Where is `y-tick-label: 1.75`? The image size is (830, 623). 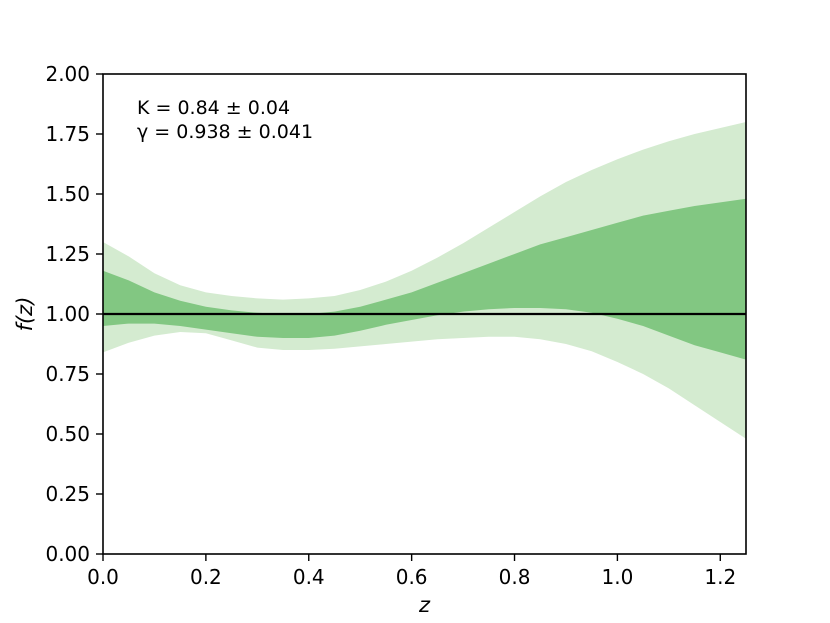
y-tick-label: 1.75 is located at coordinates (67, 134).